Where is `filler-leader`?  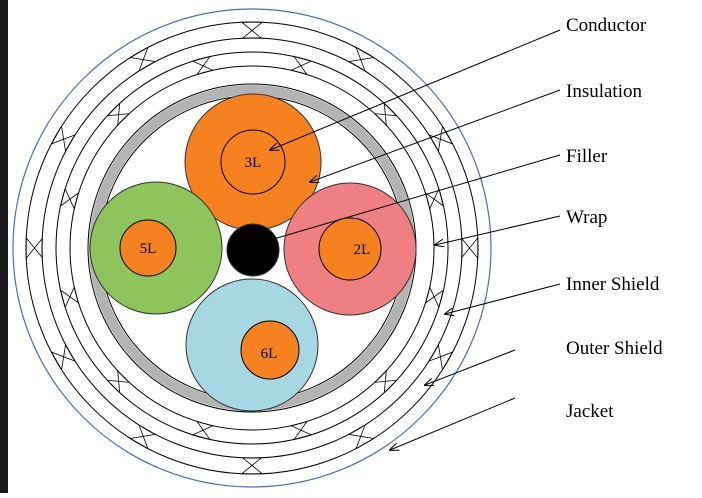
filler-leader is located at coordinates (410, 198).